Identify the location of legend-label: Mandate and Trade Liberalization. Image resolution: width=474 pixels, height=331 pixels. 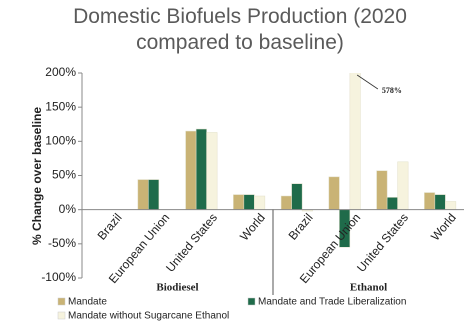
(332, 302).